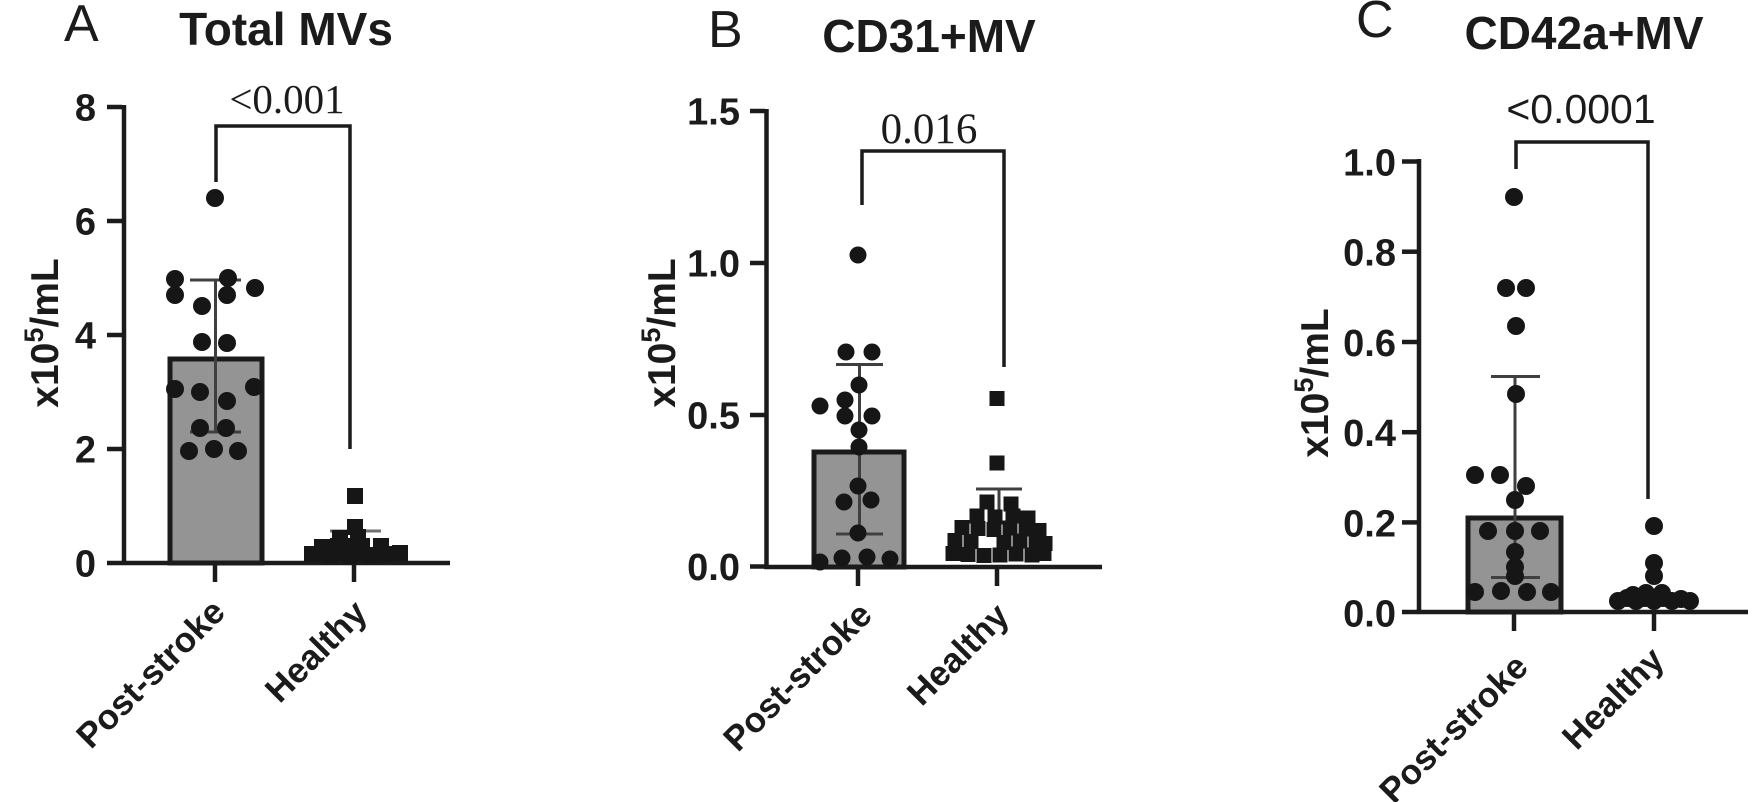  Describe the element at coordinates (1580, 109) in the screenshot. I see `svg-text: <0.0001` at that location.